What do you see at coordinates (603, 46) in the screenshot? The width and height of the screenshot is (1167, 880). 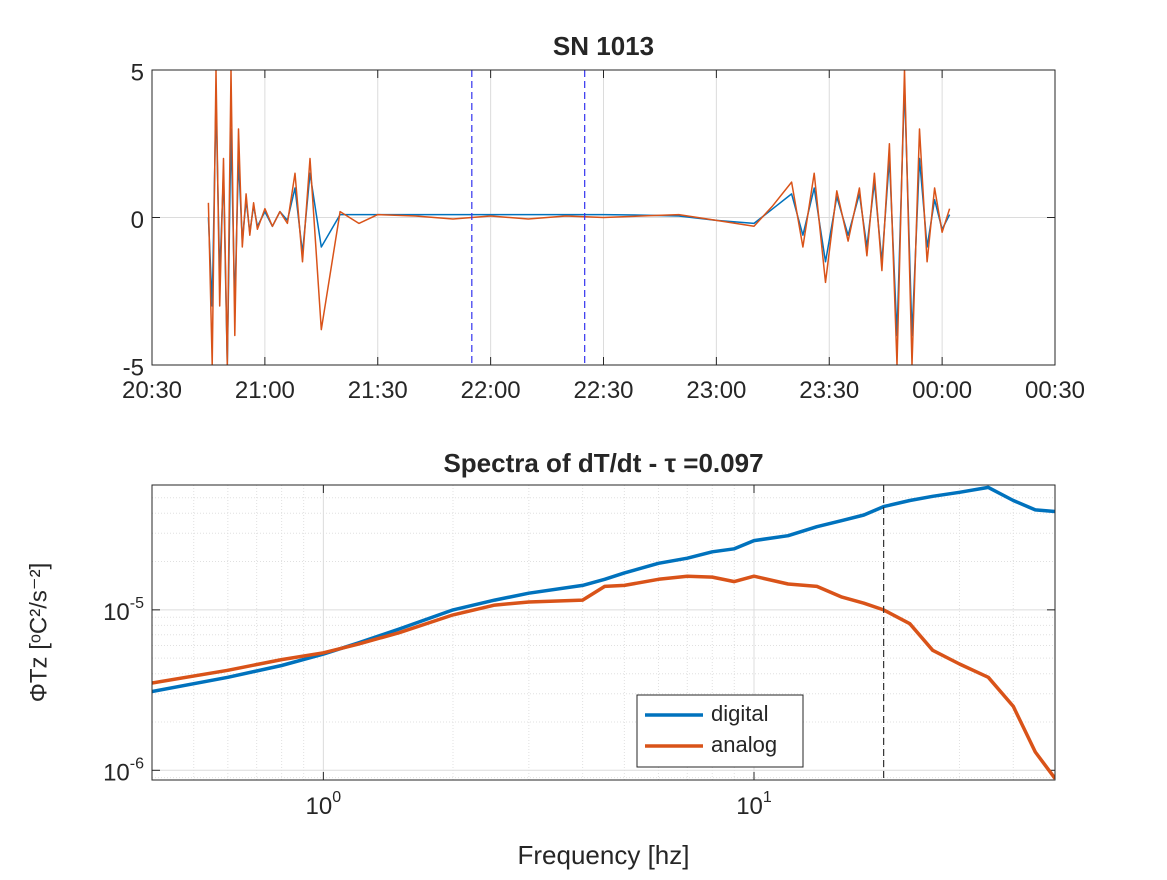 I see `chart-title: SN 1013` at bounding box center [603, 46].